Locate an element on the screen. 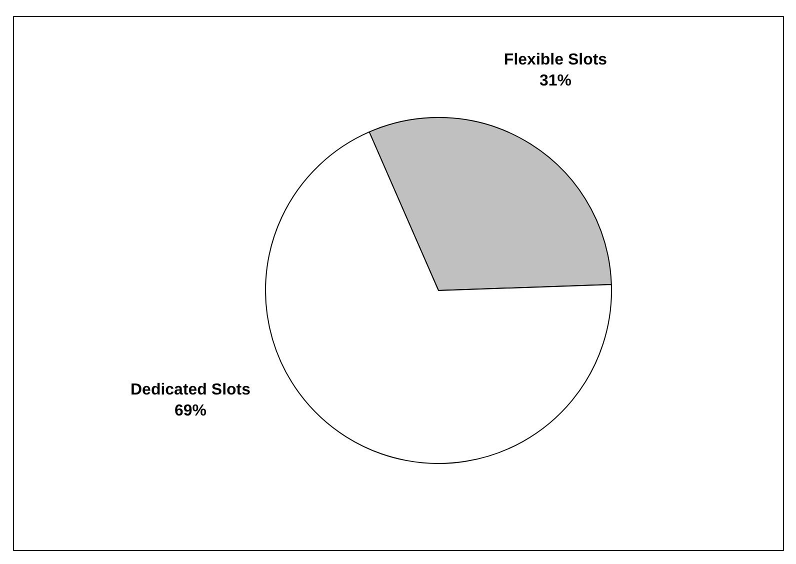 This screenshot has height=564, width=796. slice-label: Flexible Slots is located at coordinates (556, 59).